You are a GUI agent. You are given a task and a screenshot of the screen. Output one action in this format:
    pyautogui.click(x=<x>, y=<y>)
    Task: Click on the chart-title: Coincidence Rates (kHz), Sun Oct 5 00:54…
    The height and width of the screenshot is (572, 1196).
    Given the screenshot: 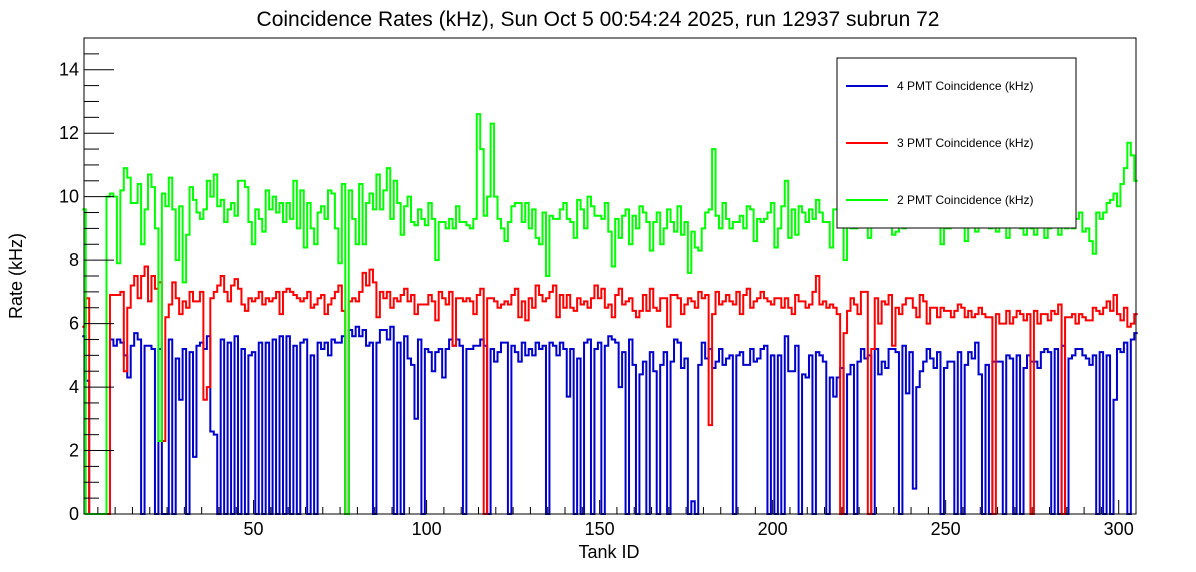 What is the action you would take?
    pyautogui.click(x=598, y=19)
    